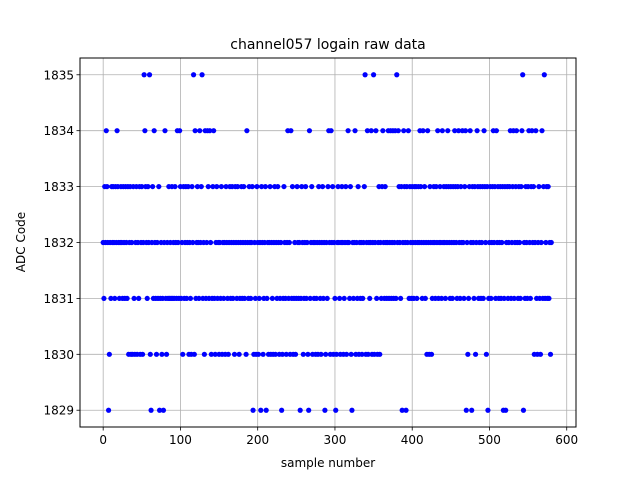 The image size is (640, 480). I want to click on y-tick-label: 1835, so click(58, 75).